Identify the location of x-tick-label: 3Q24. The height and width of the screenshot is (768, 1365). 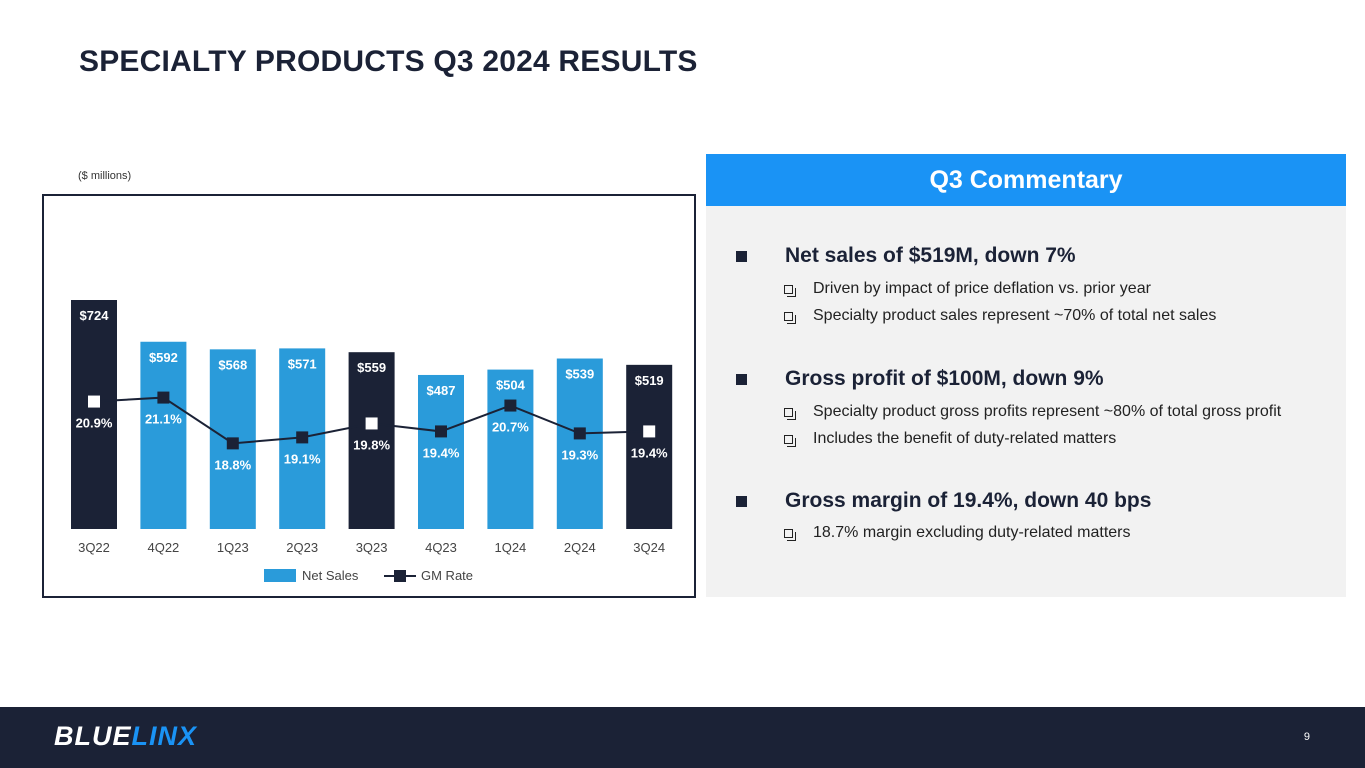
(649, 547).